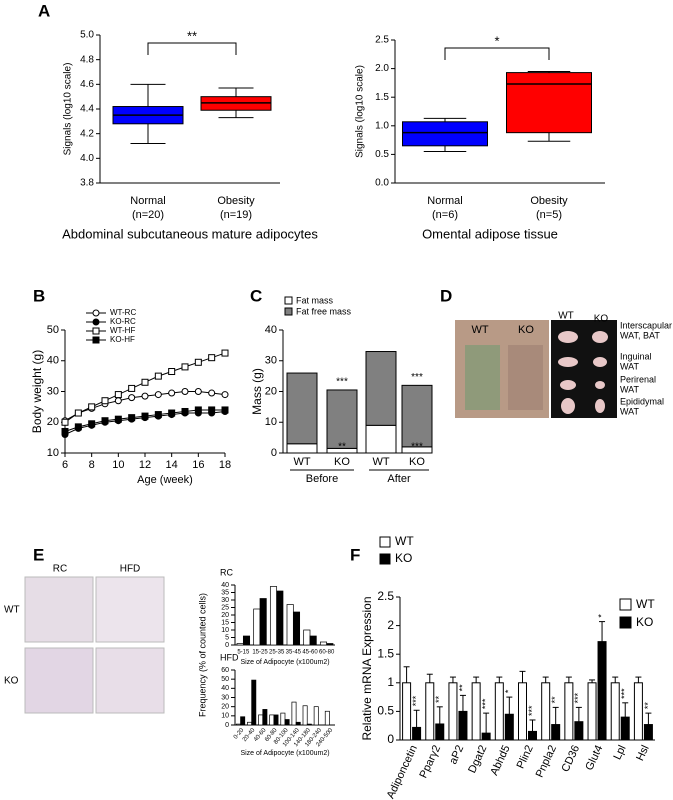 The image size is (673, 800). I want to click on group-label: After, so click(399, 479).